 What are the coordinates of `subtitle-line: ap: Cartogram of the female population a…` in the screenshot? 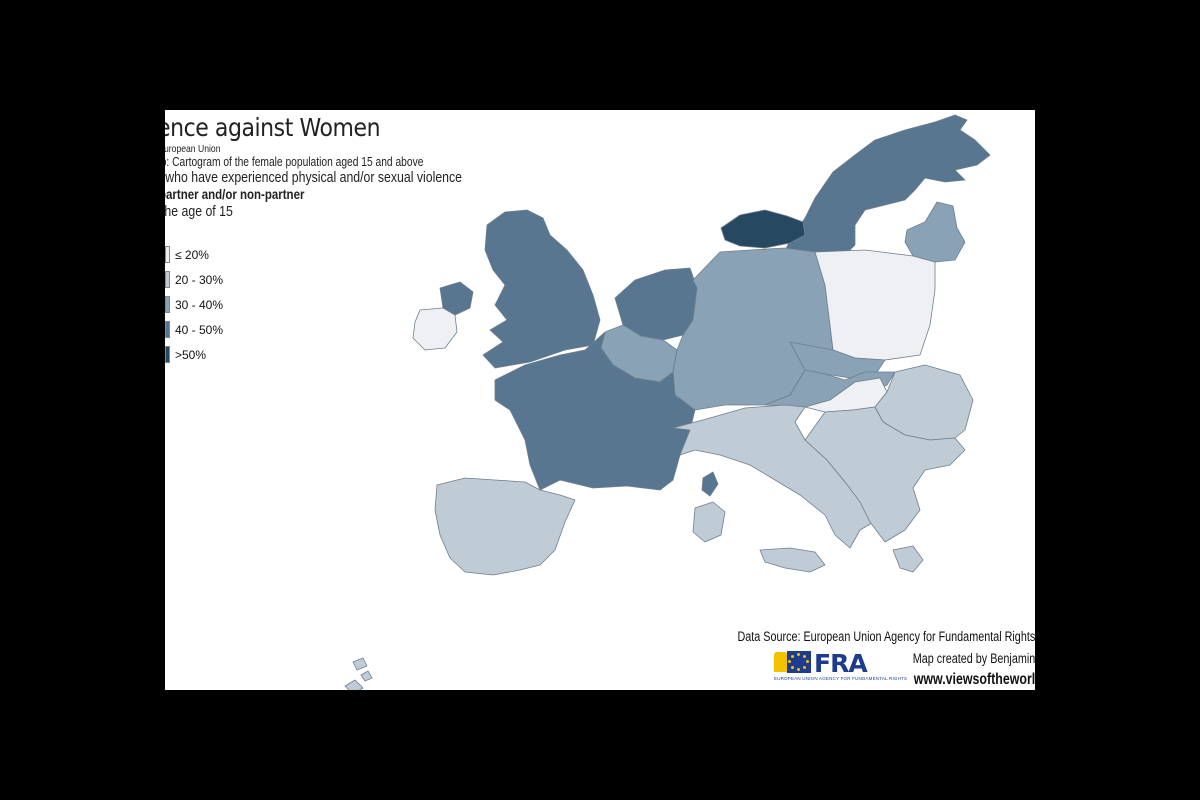 It's located at (294, 161).